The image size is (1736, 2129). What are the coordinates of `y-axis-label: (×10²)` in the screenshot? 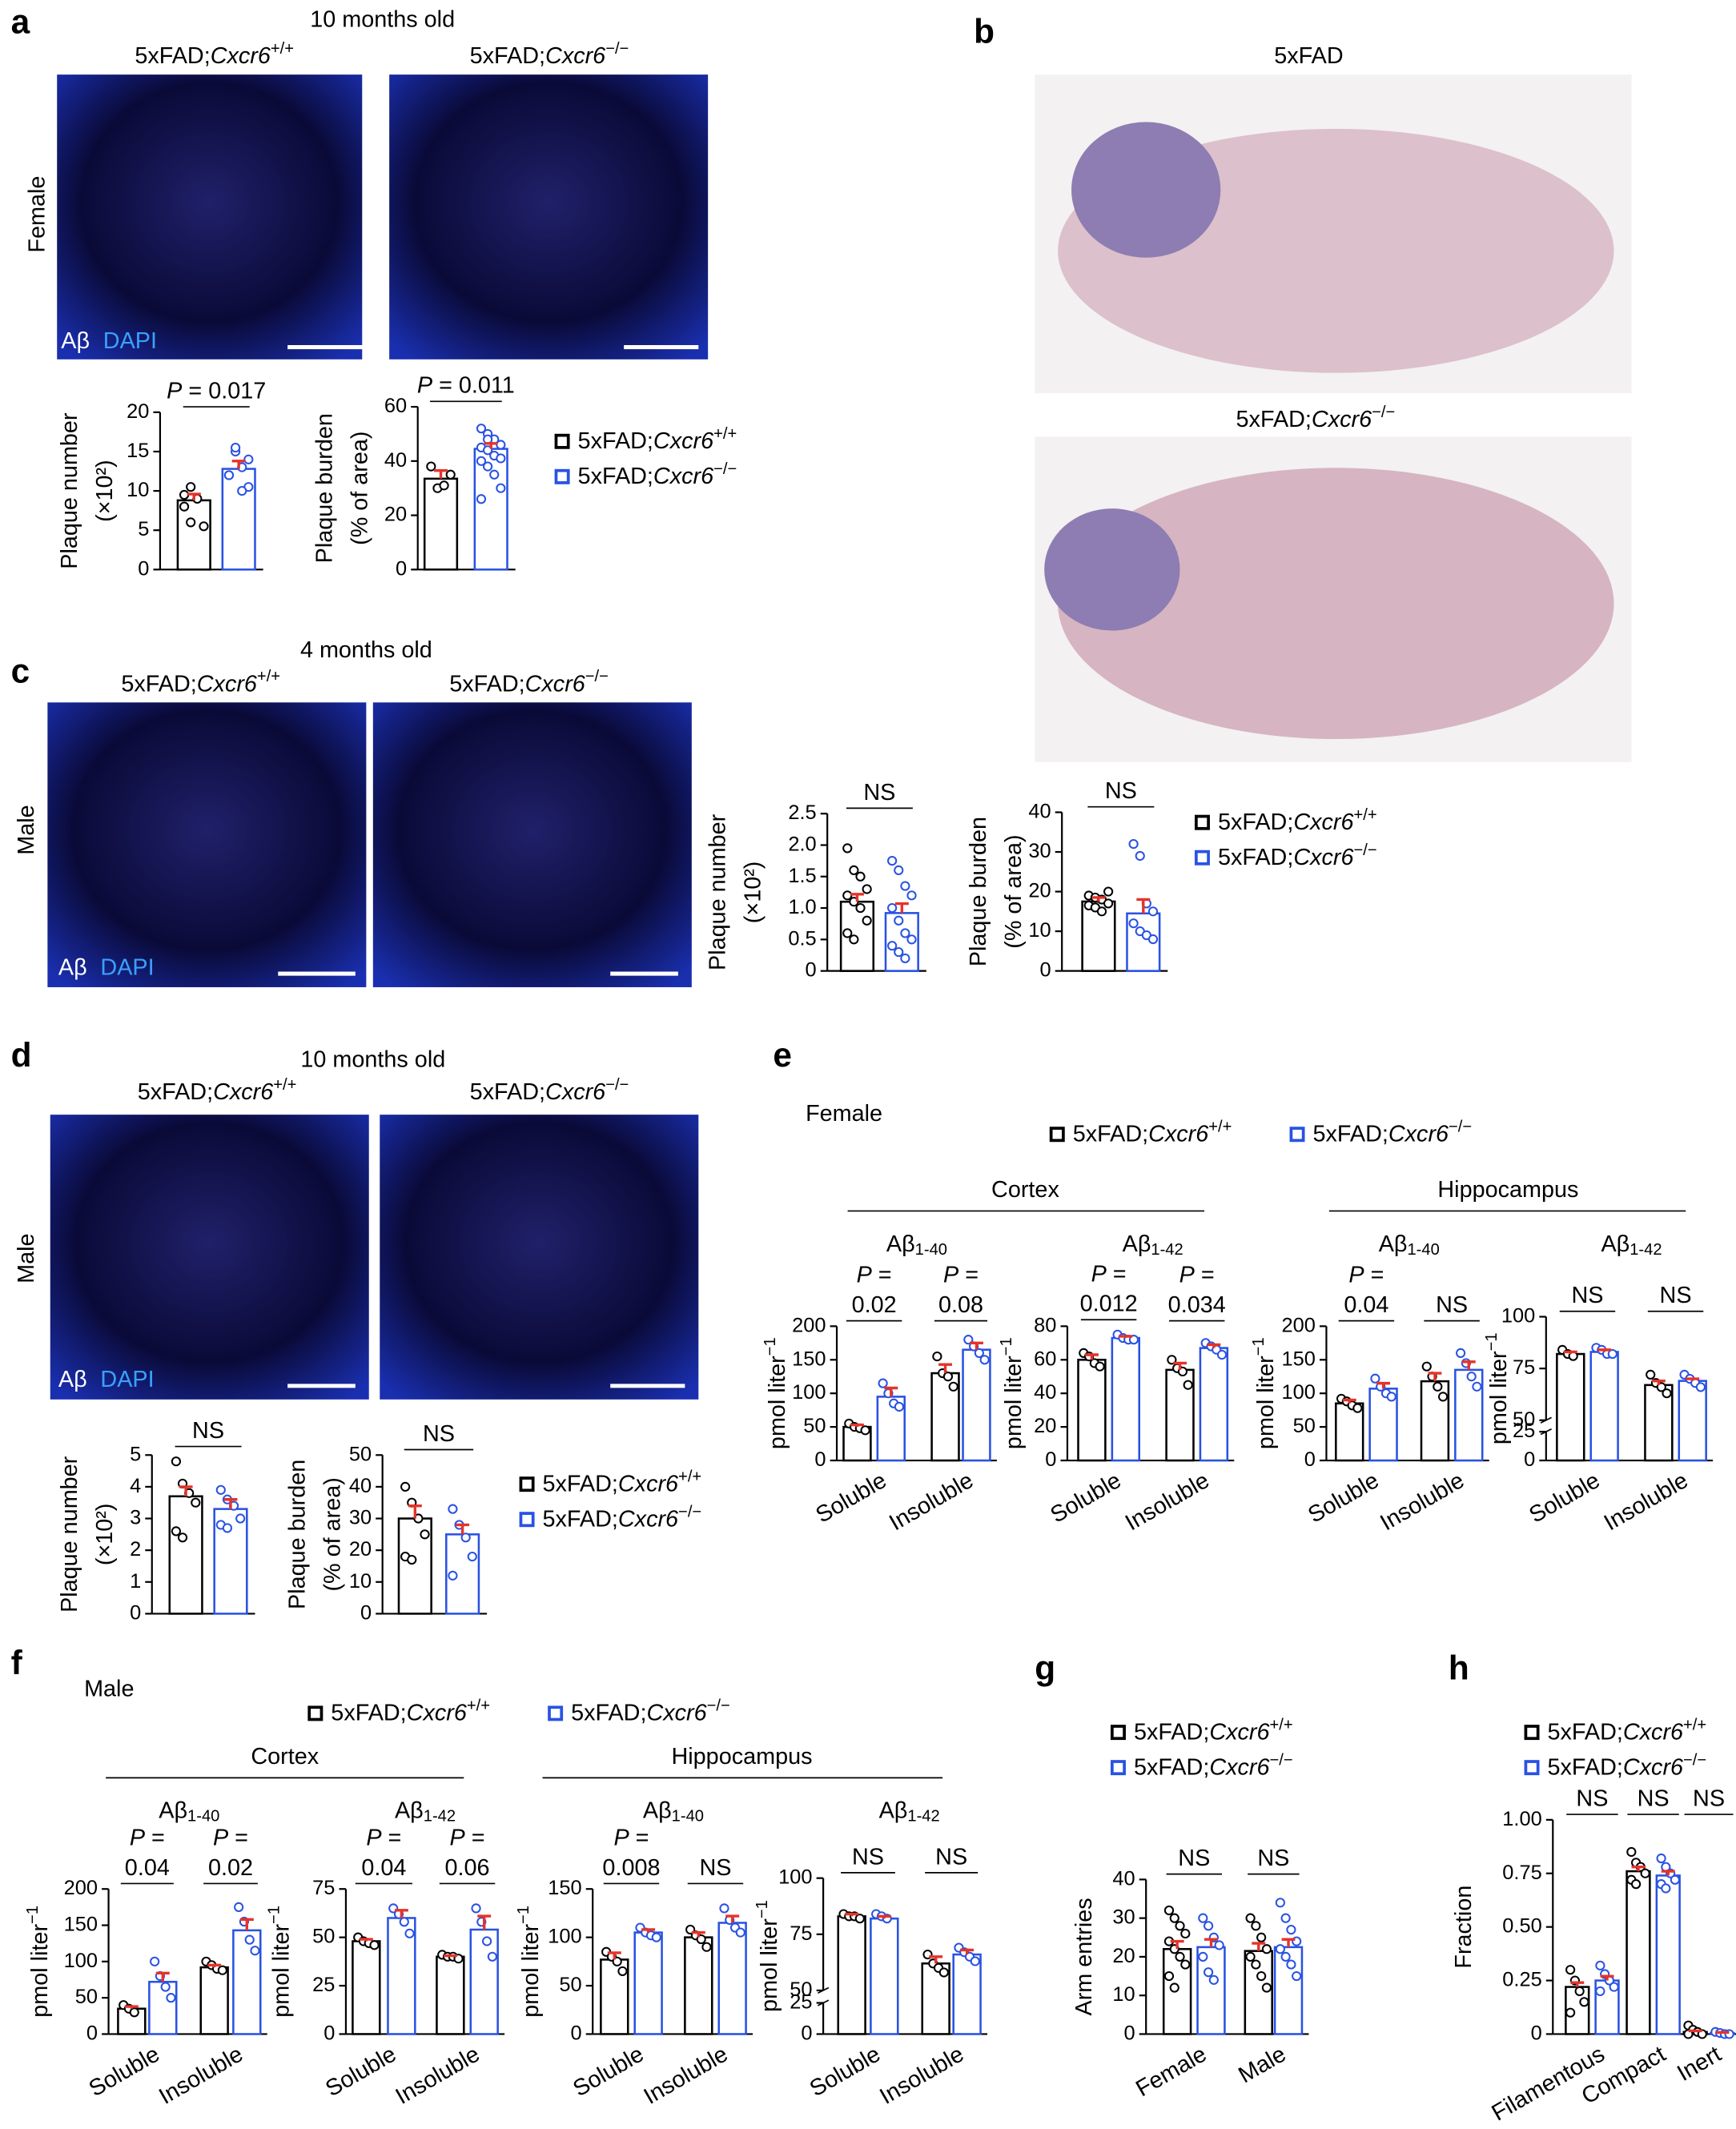 It's located at (105, 1535).